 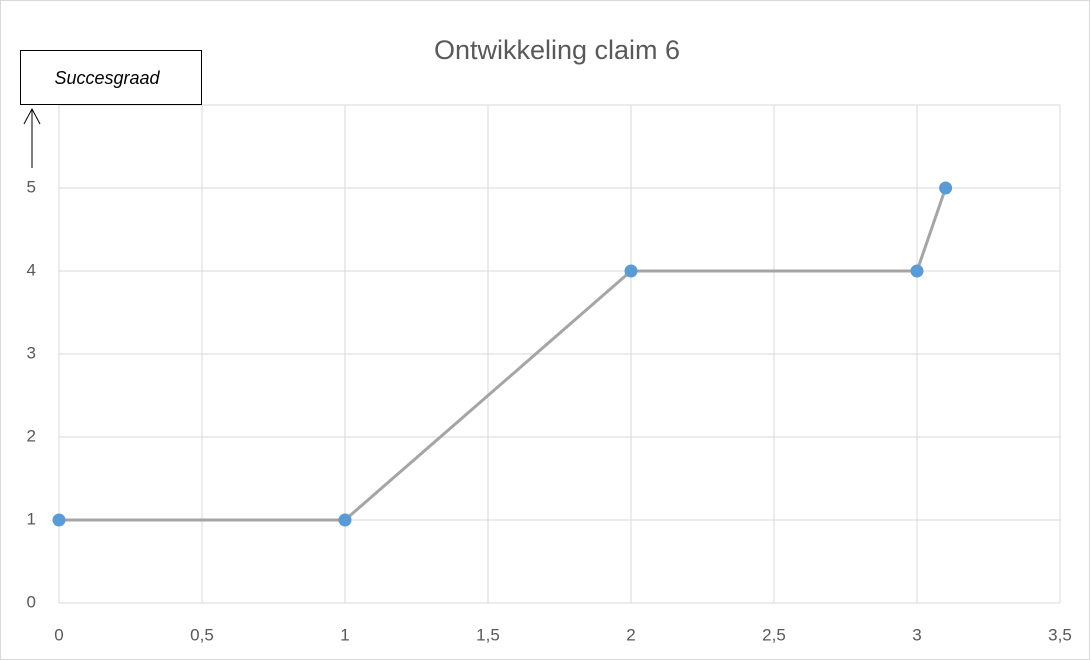 I want to click on x-tick-label: 2, so click(x=630, y=634).